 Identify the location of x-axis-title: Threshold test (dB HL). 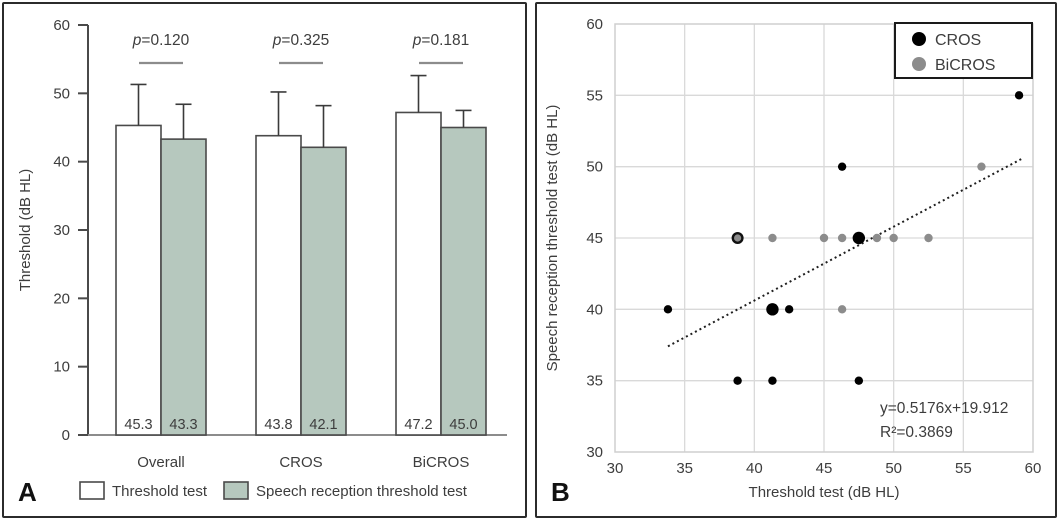
(824, 492).